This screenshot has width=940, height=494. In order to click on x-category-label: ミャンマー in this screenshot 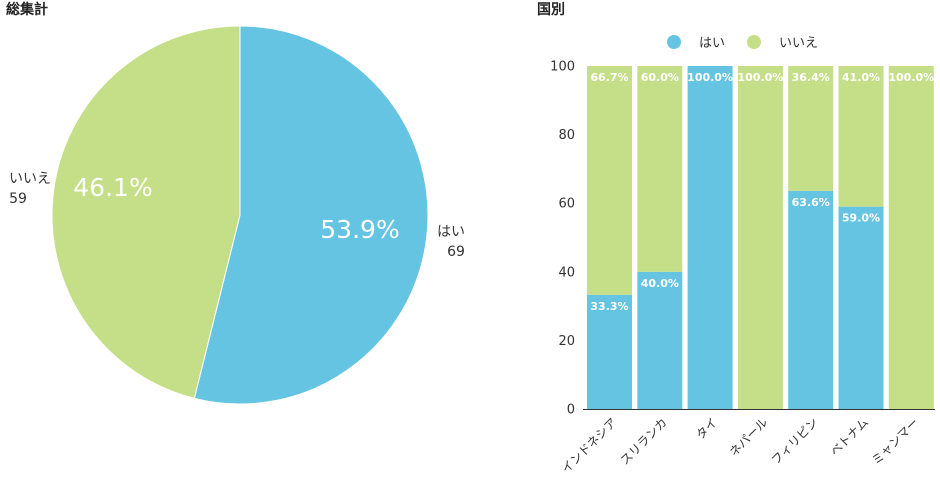, I will do `click(895, 441)`.